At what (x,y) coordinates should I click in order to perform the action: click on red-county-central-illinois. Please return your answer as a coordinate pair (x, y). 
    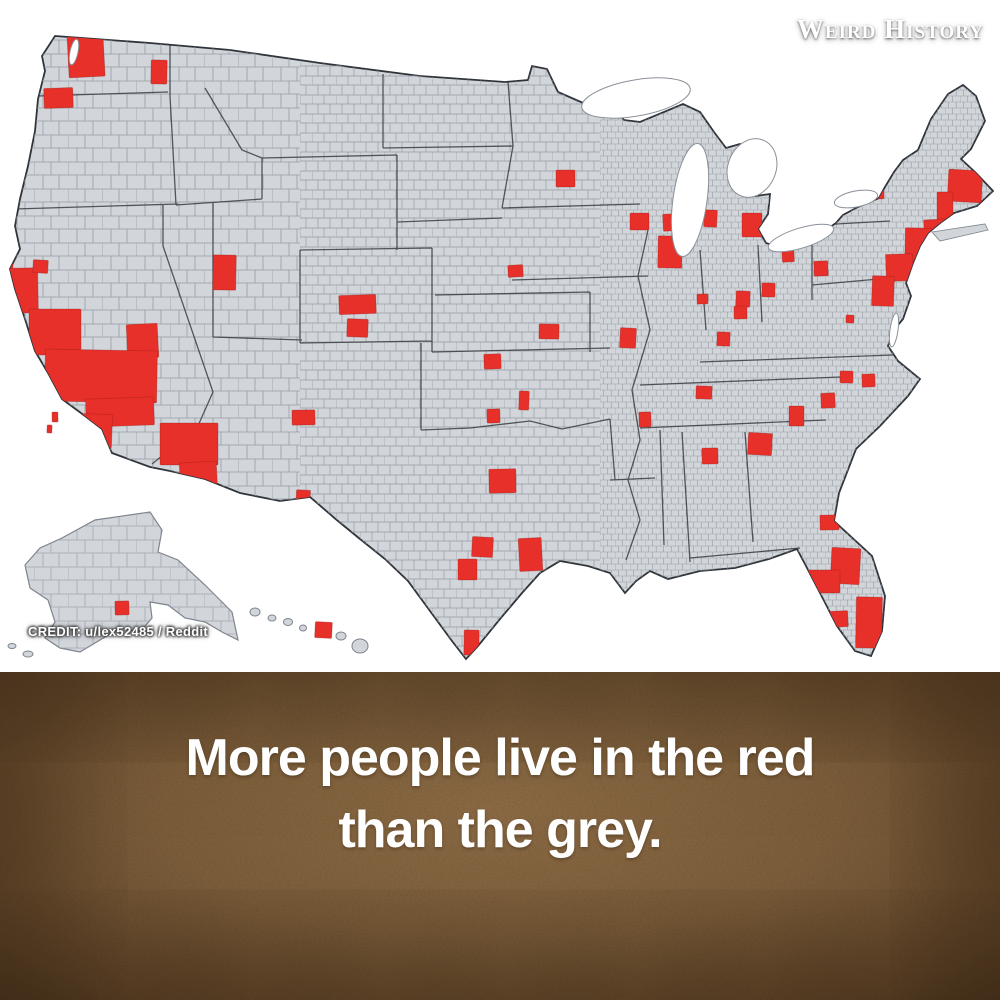
    Looking at the image, I should click on (702, 299).